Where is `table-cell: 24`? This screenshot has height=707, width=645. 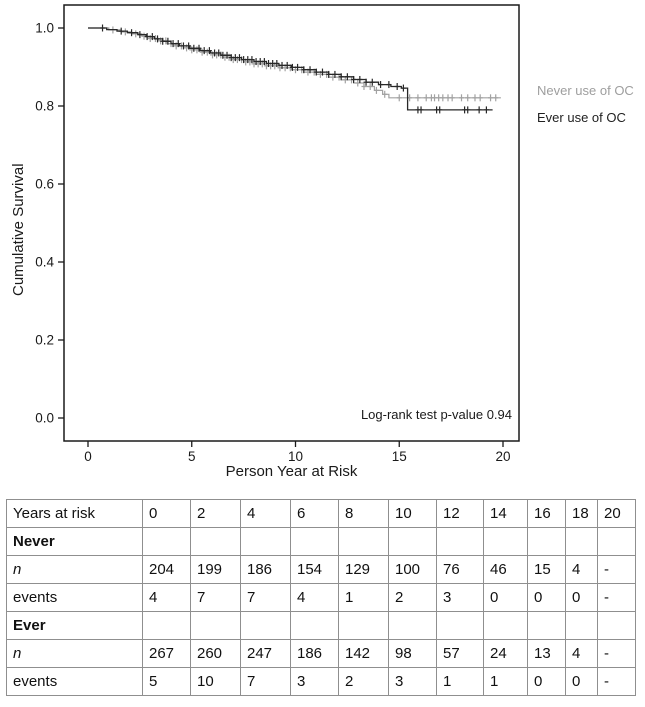 table-cell: 24 is located at coordinates (505, 653).